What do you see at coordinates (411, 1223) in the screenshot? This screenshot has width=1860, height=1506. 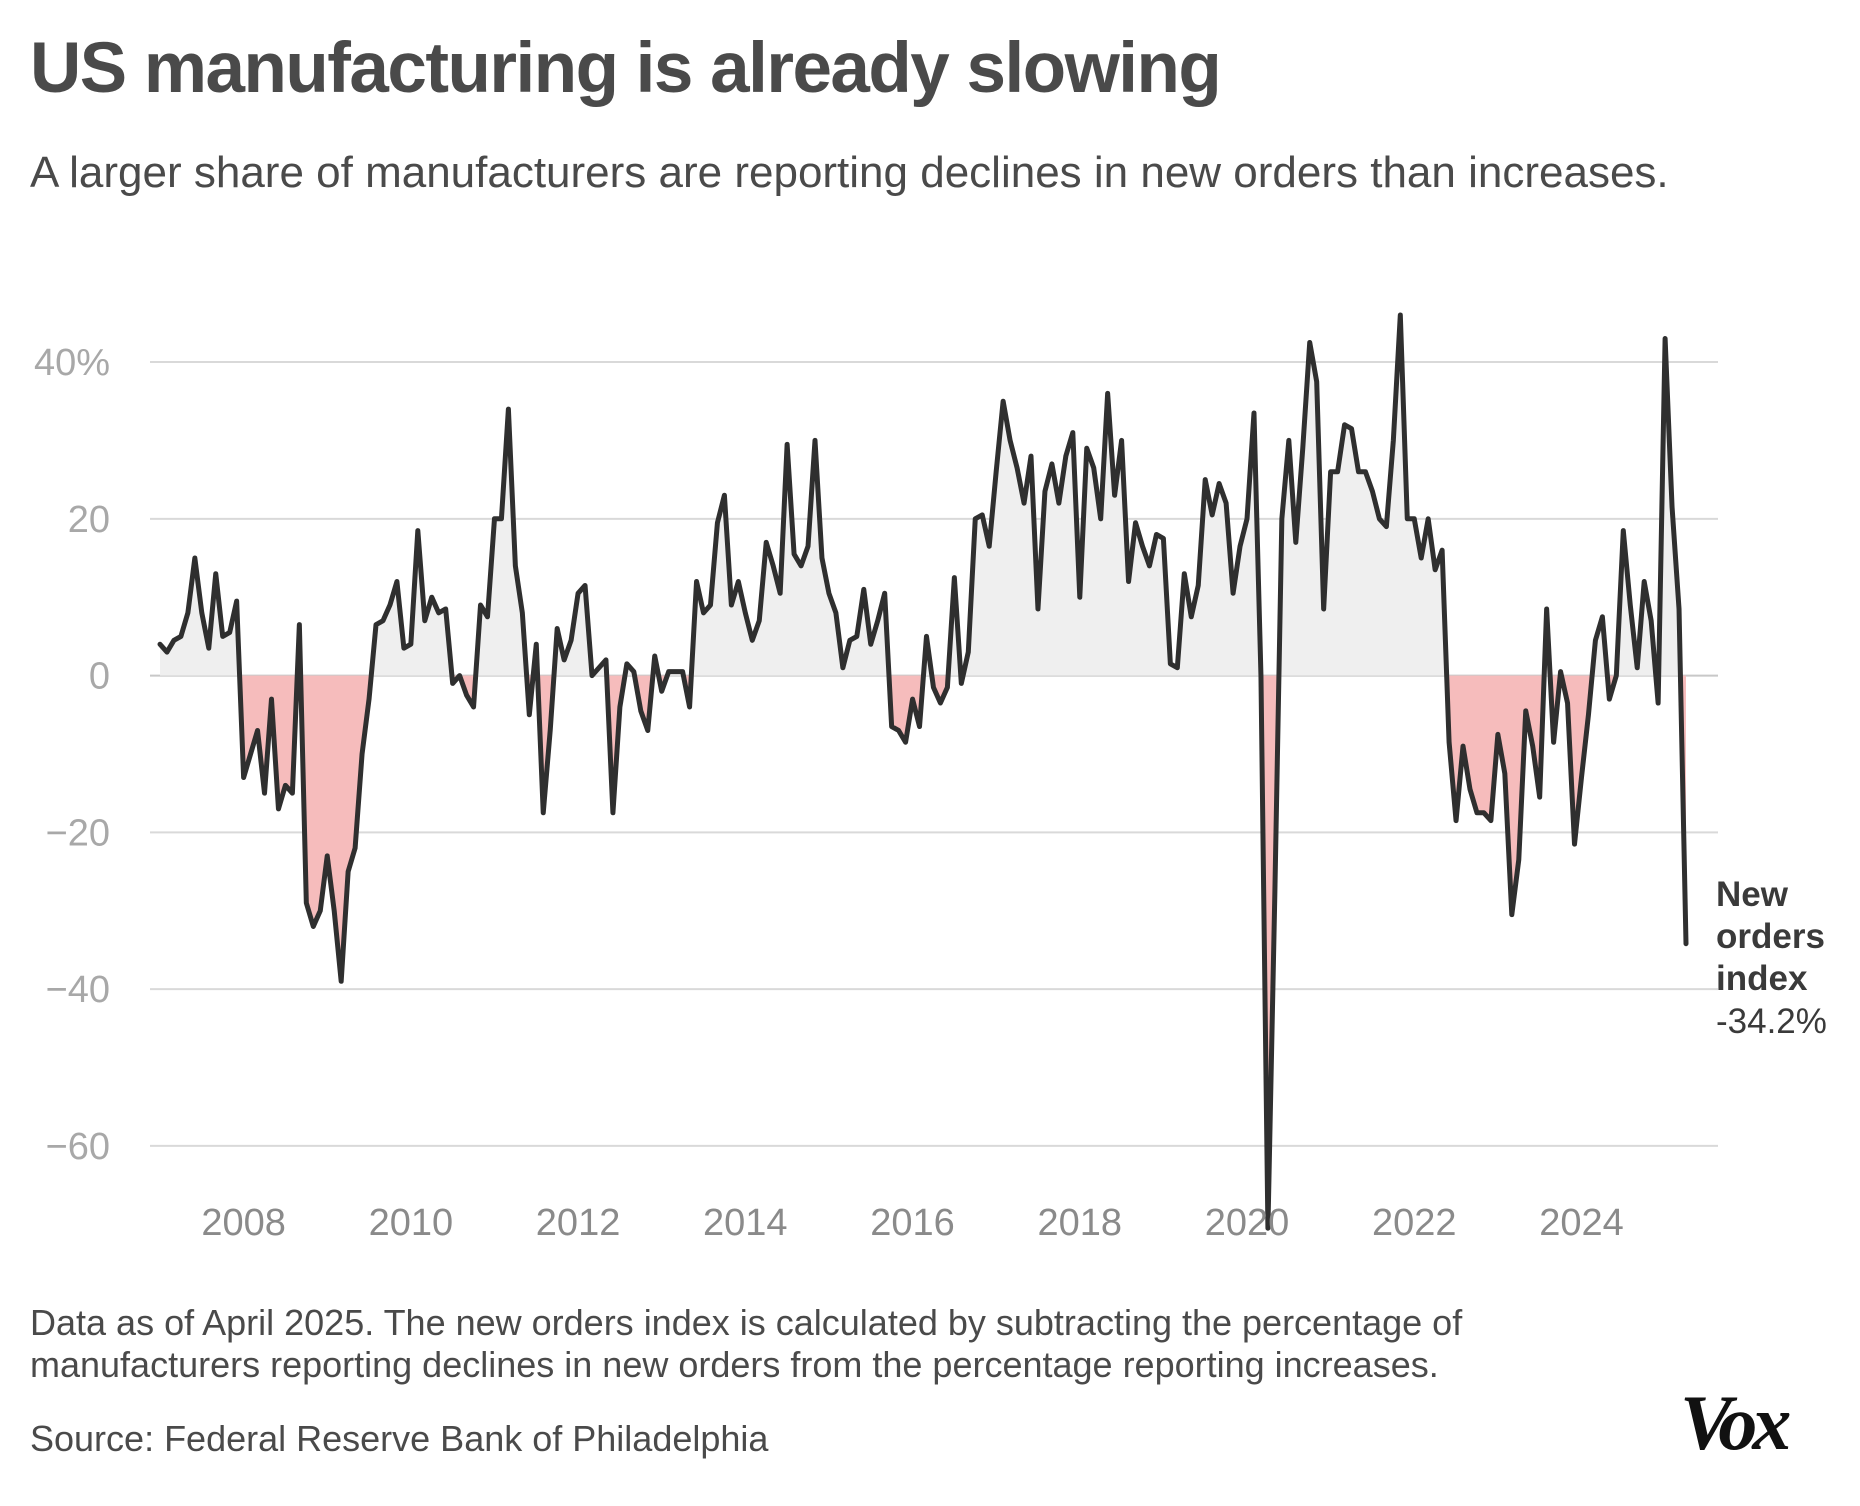 I see `x-tick-label: 2010` at bounding box center [411, 1223].